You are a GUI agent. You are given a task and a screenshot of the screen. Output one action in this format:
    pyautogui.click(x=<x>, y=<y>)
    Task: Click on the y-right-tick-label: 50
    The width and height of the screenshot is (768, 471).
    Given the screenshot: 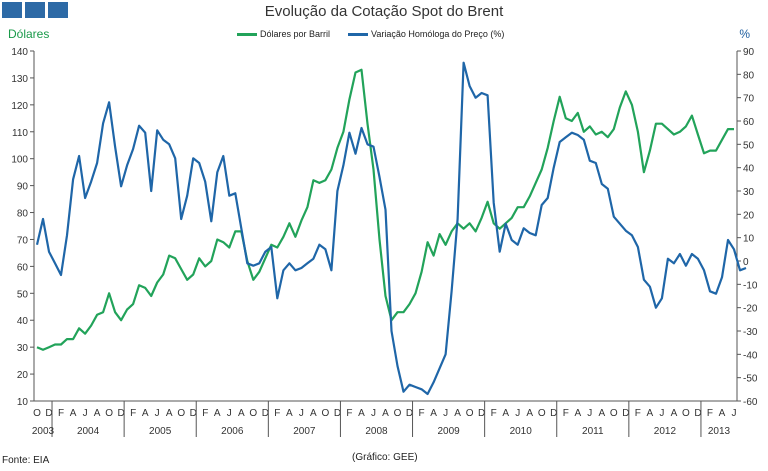 What is the action you would take?
    pyautogui.click(x=749, y=145)
    